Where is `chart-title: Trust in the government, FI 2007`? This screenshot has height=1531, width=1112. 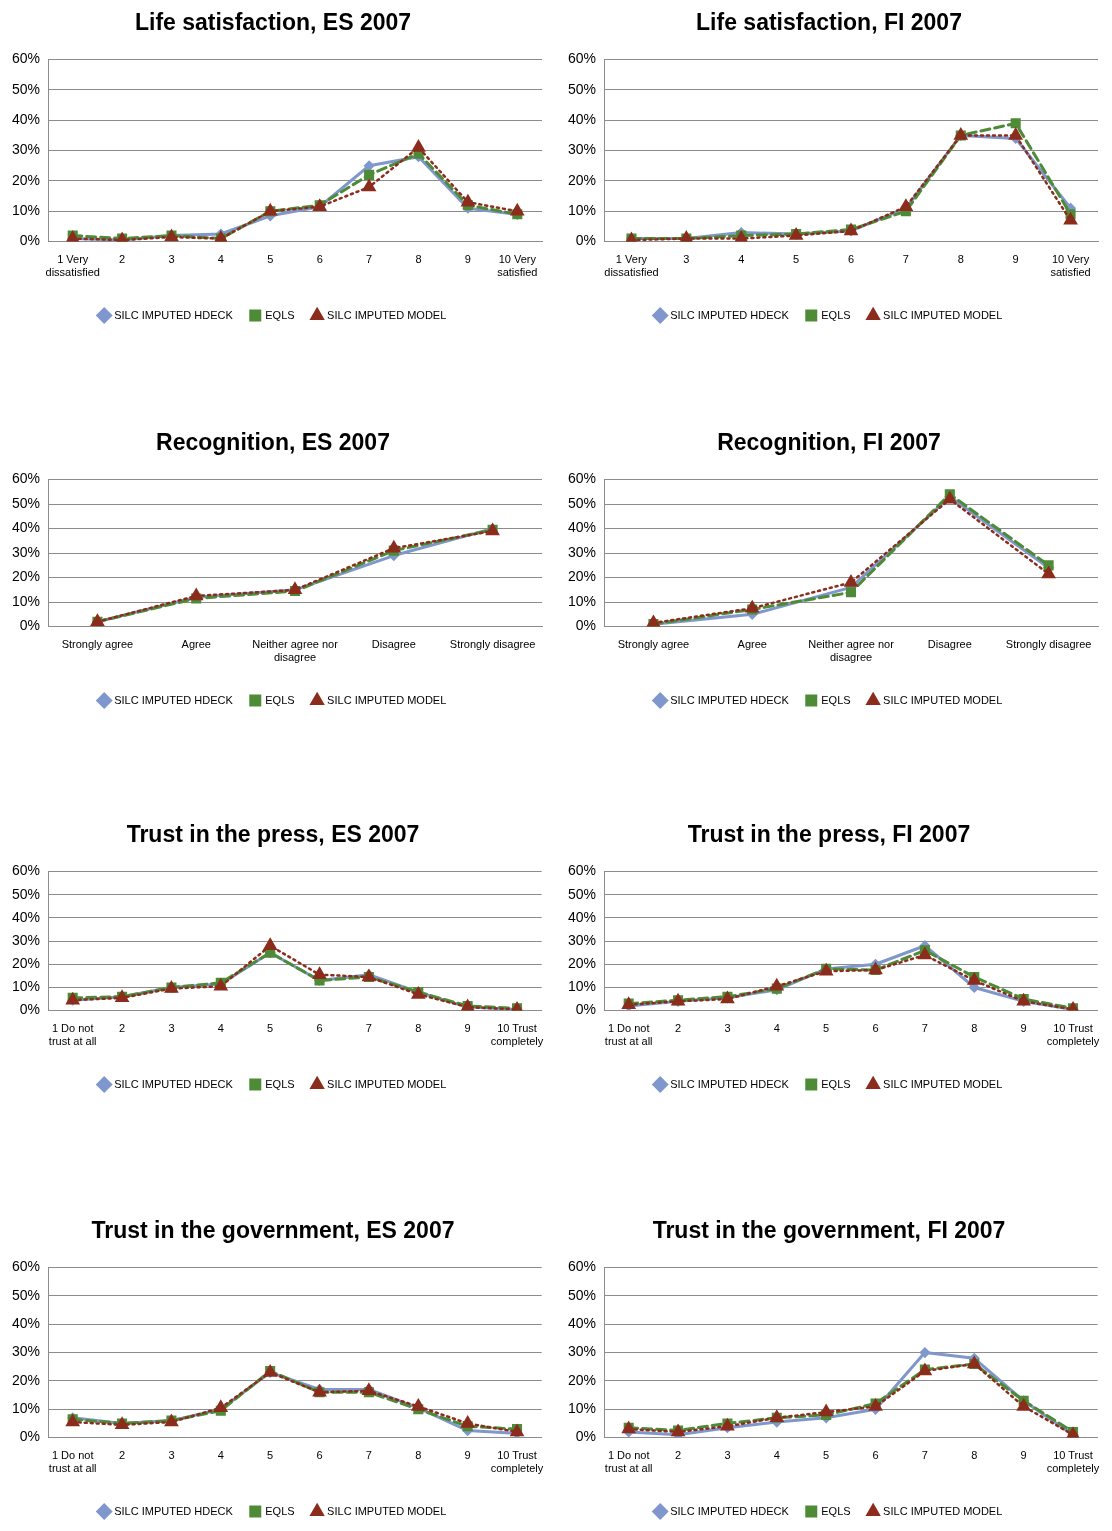 chart-title: Trust in the government, FI 2007 is located at coordinates (829, 1230).